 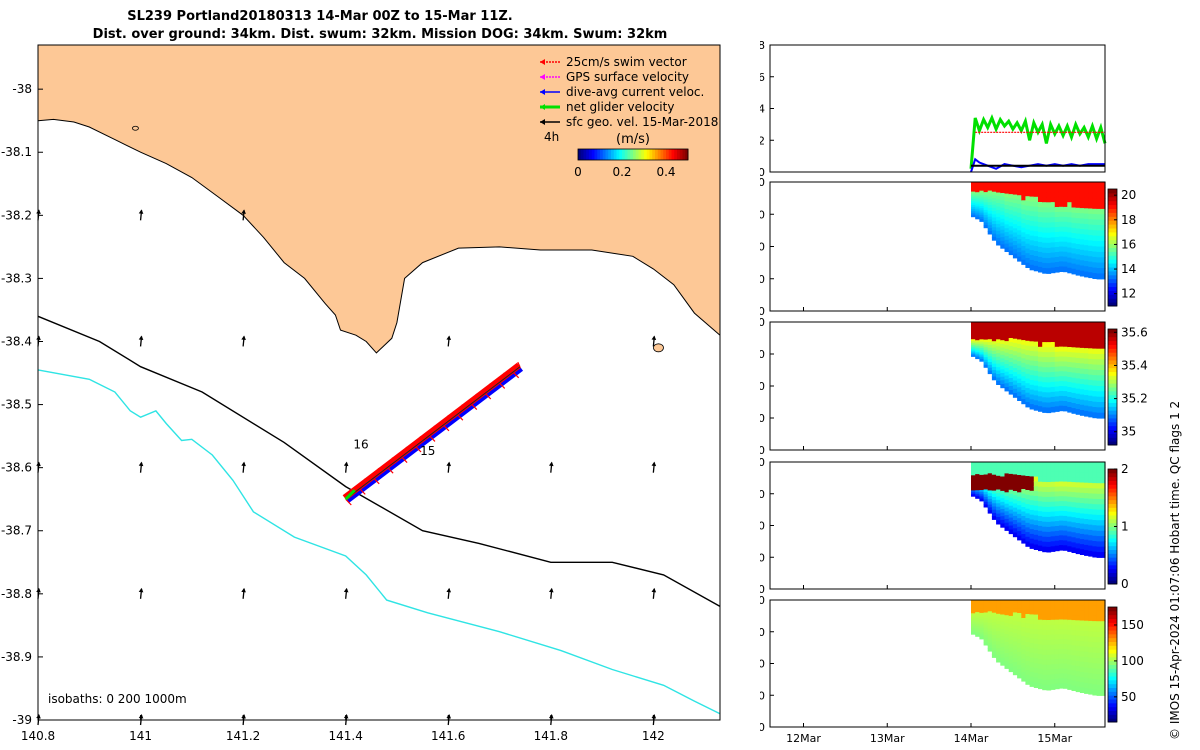 I want to click on colorbar-unit: (m/s), so click(x=633, y=139).